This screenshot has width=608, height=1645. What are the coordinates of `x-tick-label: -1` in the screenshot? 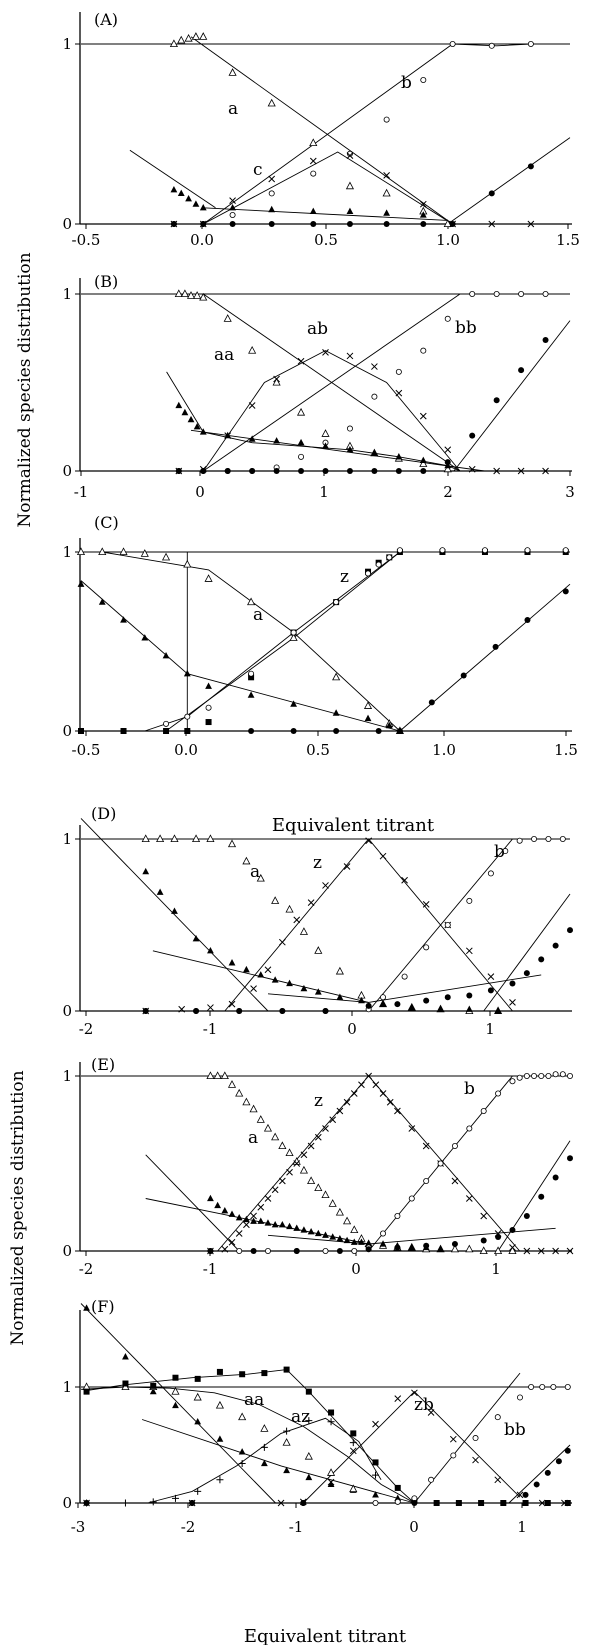 It's located at (210, 1029).